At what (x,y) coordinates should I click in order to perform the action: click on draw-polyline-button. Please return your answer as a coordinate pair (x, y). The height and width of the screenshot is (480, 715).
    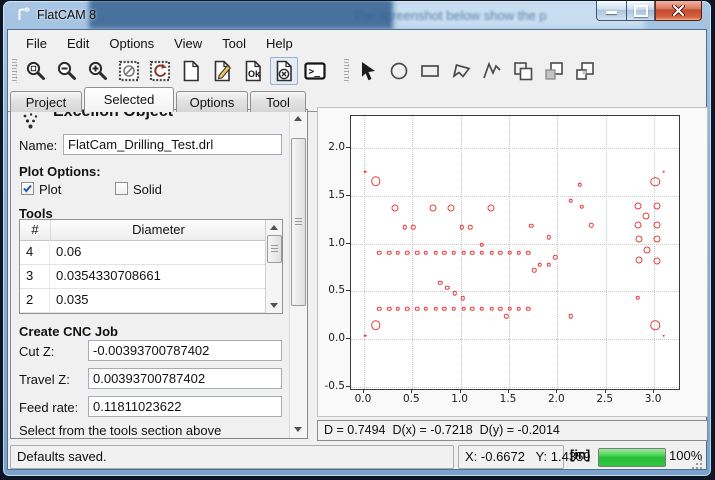
    Looking at the image, I should click on (492, 71).